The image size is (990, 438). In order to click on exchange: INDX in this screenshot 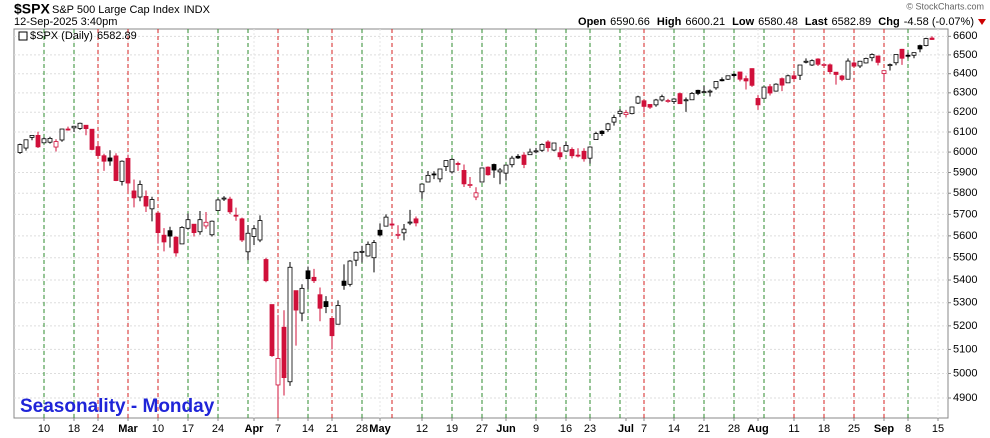, I will do `click(197, 10)`.